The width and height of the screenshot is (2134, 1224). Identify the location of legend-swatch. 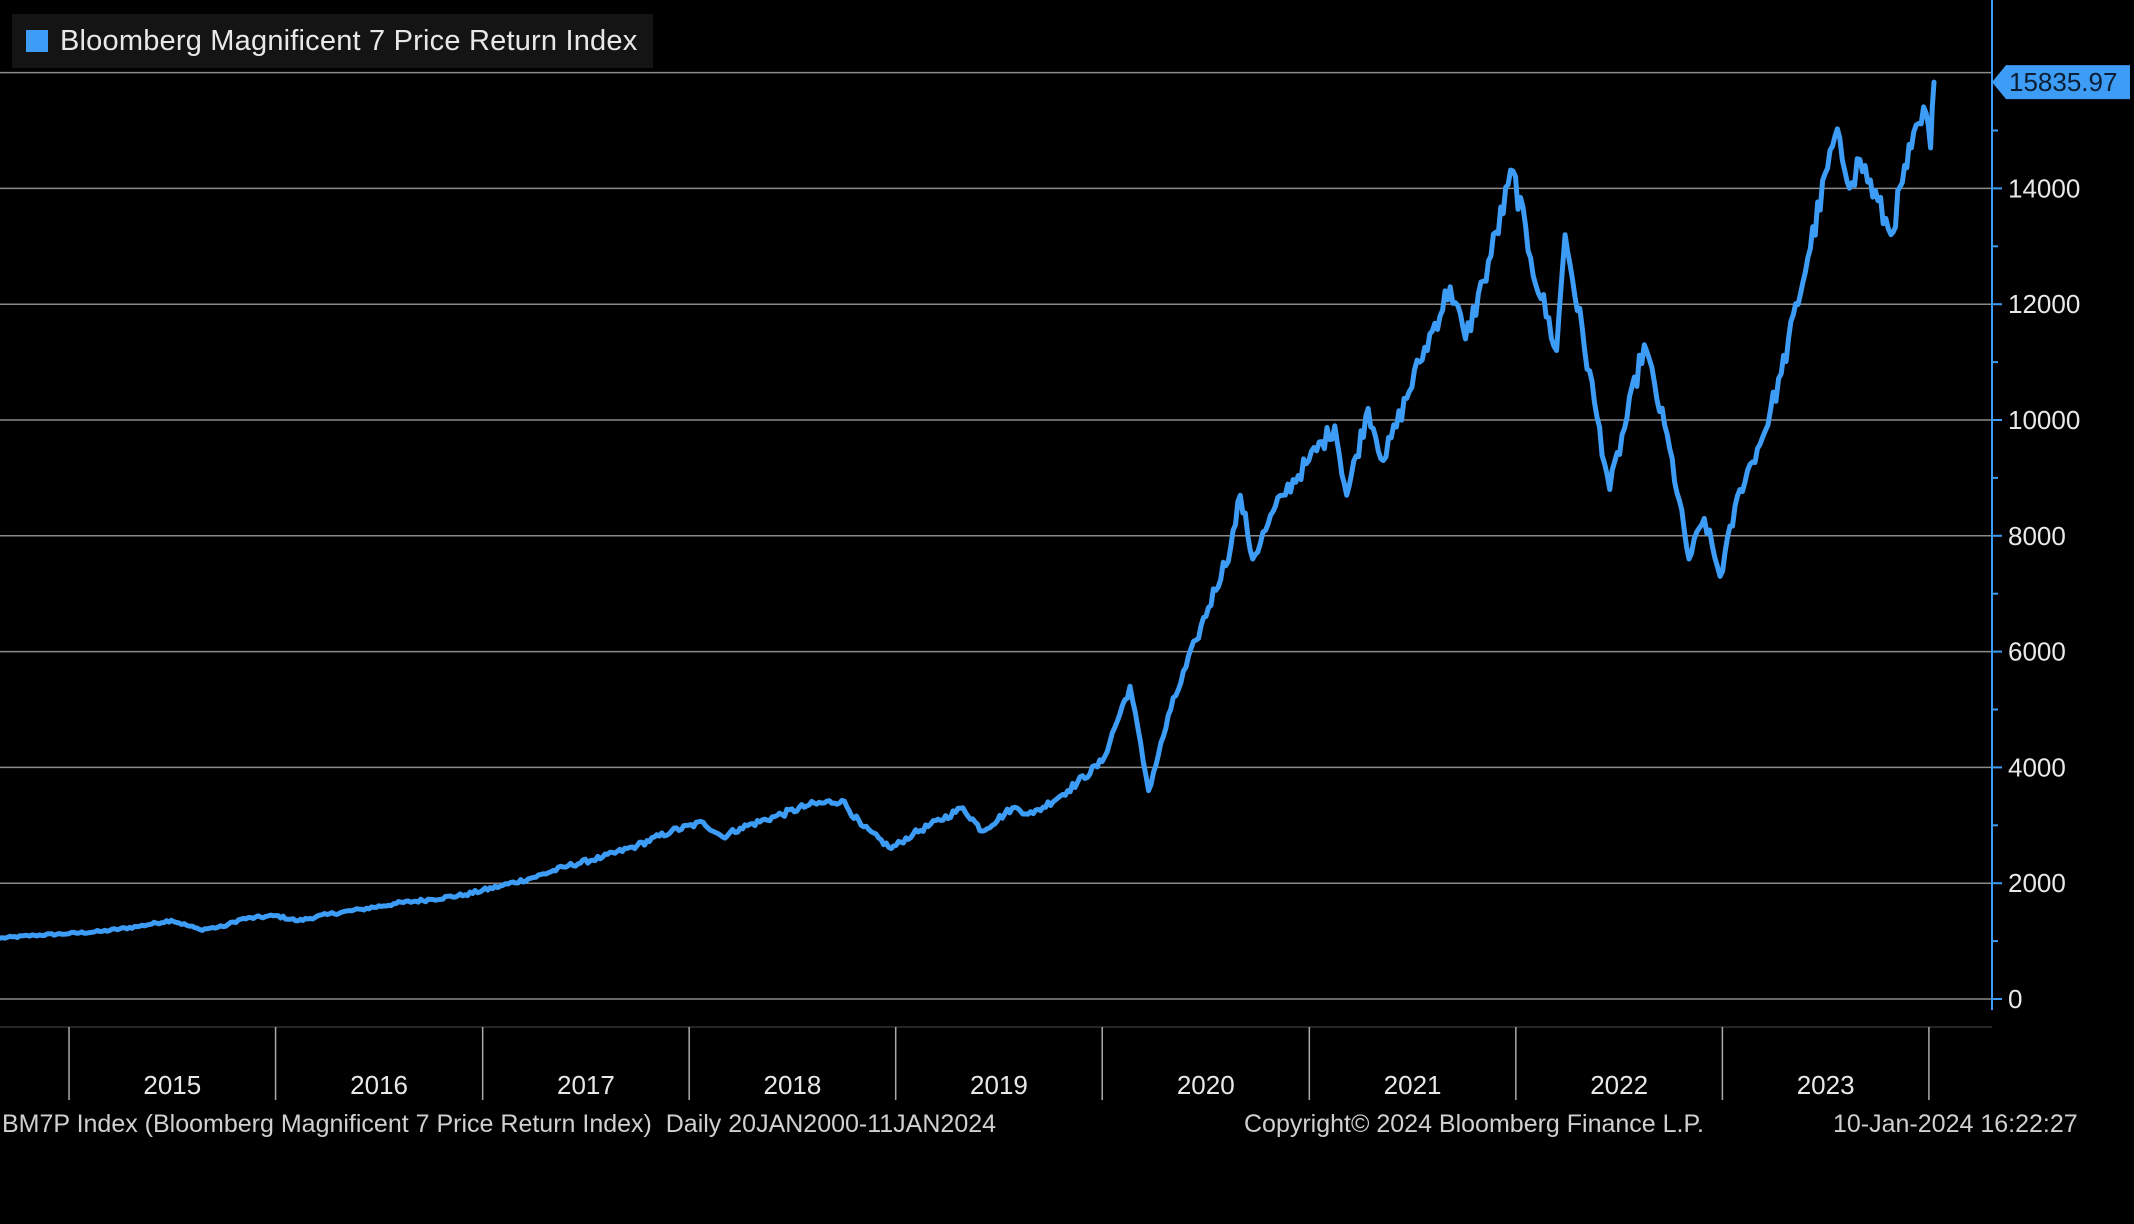
(37, 41).